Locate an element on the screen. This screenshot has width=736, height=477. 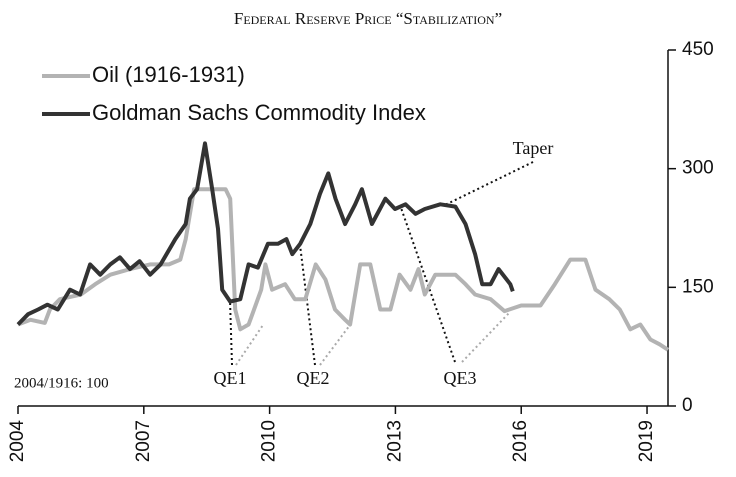
chart-title: Federal Reserve Price “Stabilization” is located at coordinates (368, 18).